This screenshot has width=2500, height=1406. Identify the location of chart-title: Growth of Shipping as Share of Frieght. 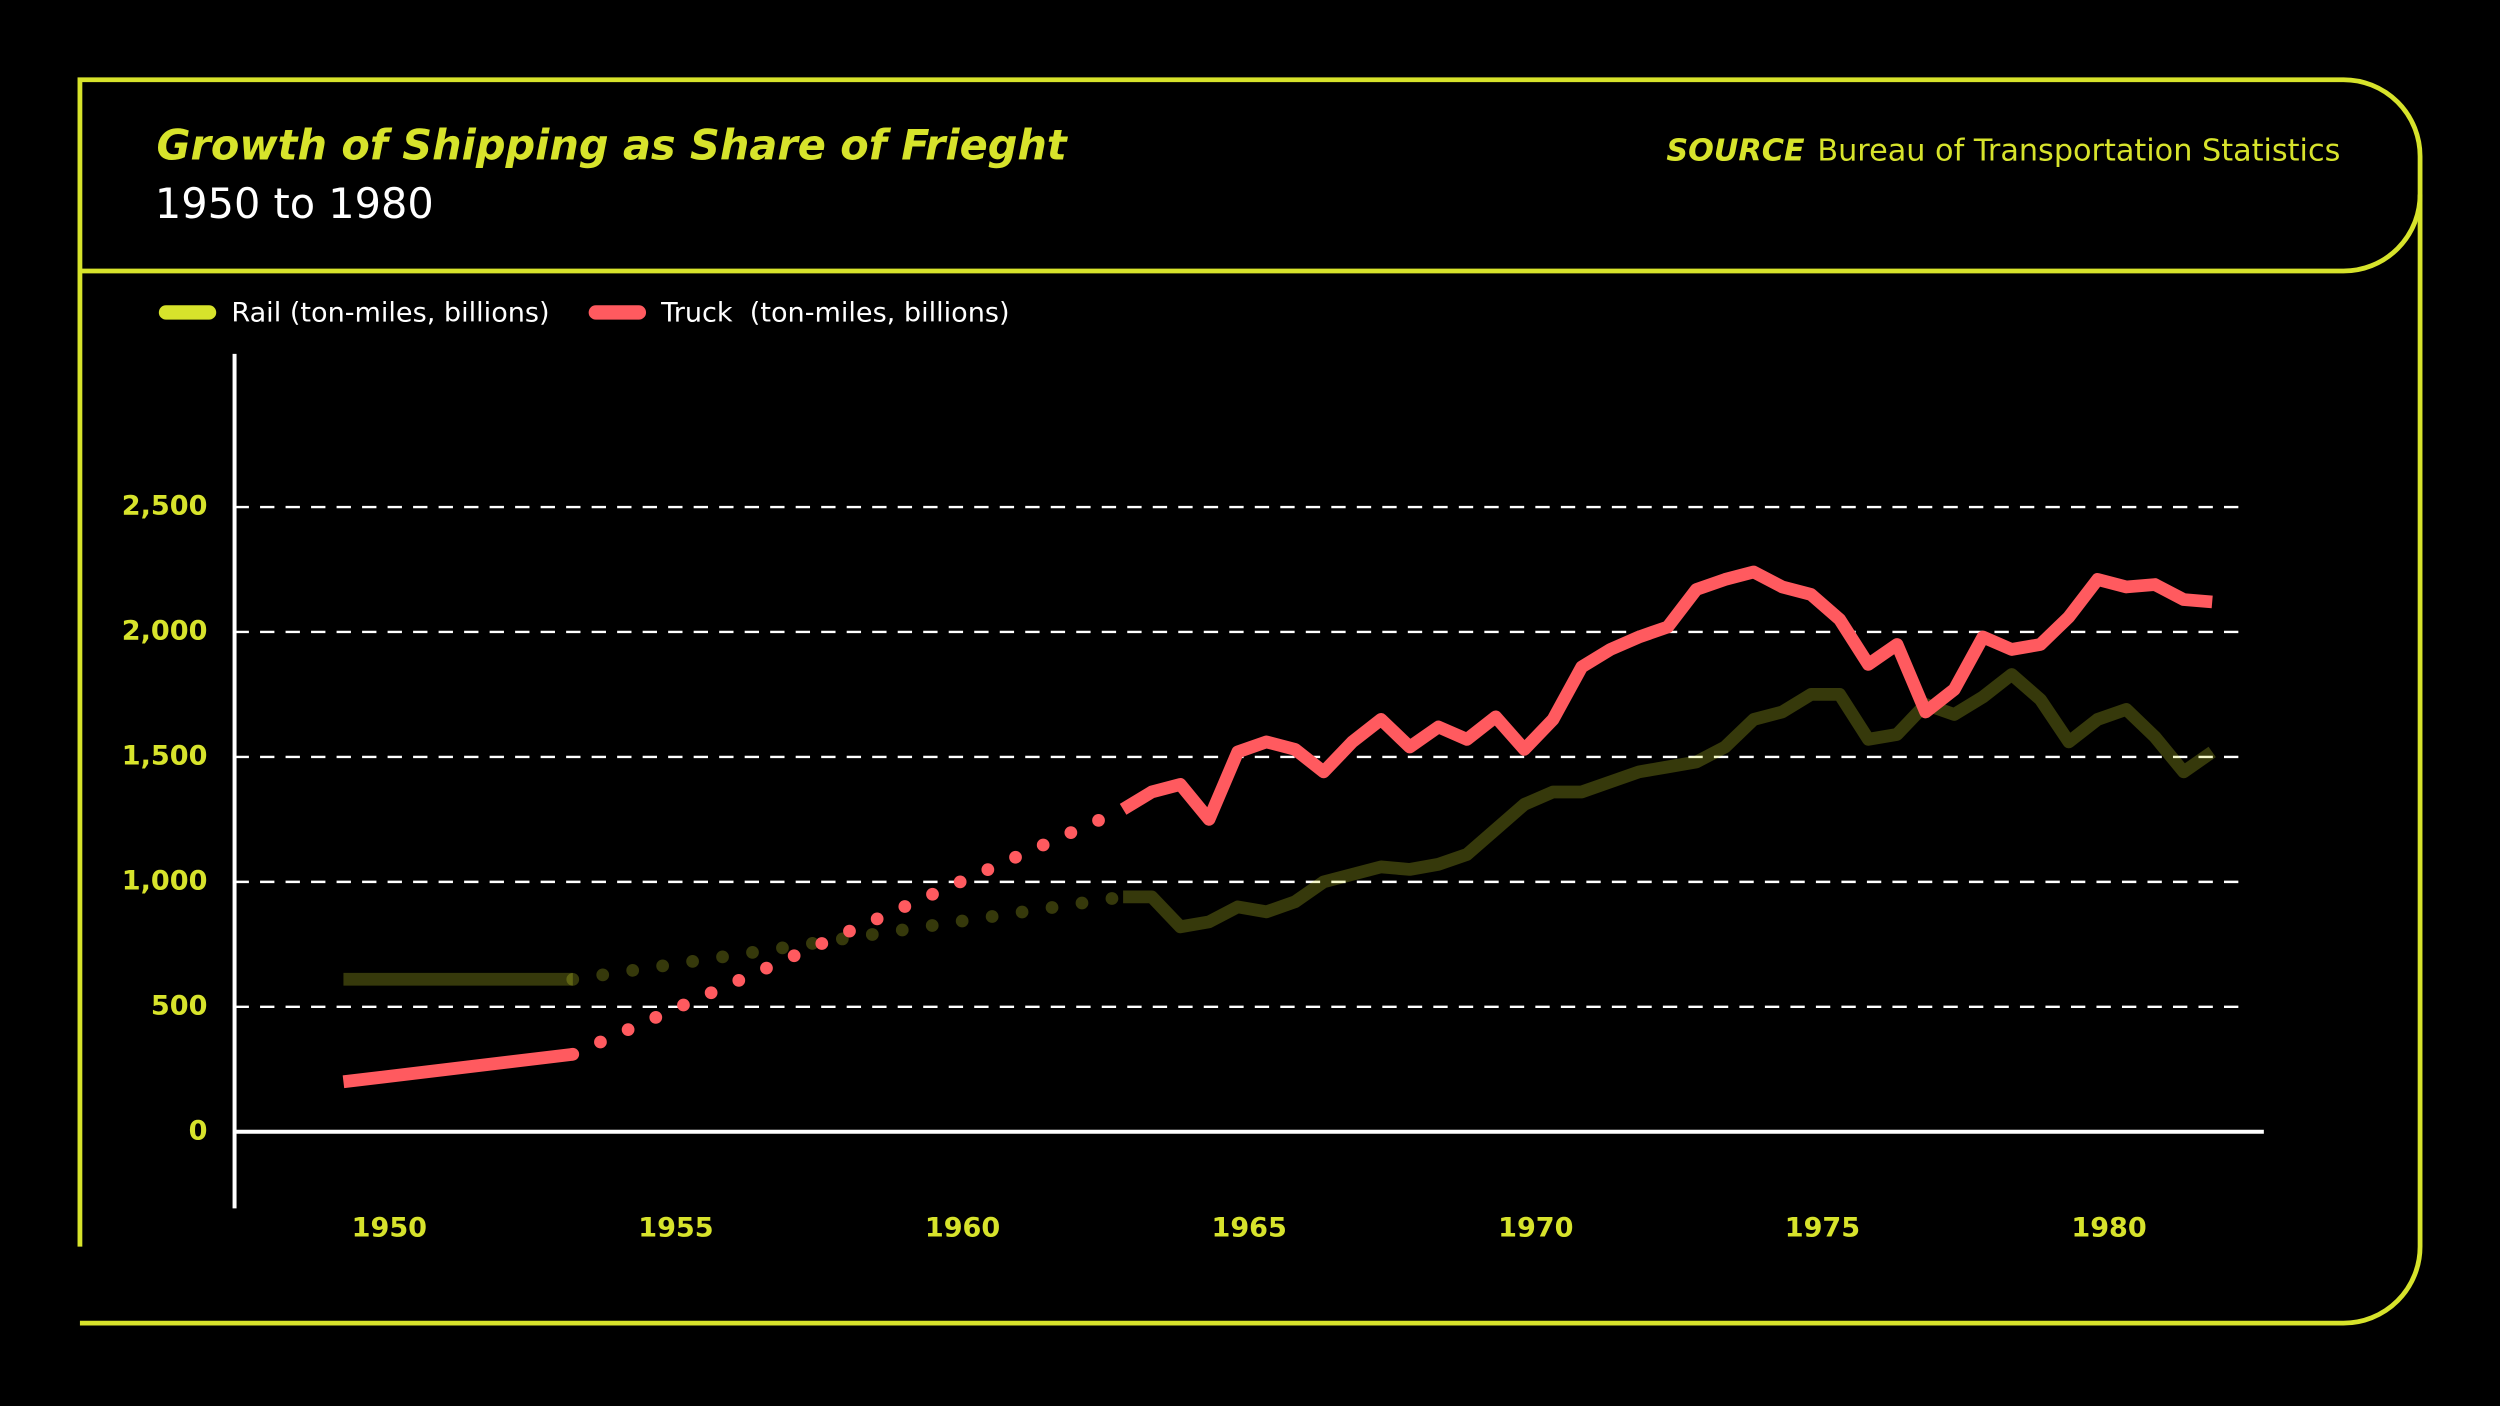
(612, 145).